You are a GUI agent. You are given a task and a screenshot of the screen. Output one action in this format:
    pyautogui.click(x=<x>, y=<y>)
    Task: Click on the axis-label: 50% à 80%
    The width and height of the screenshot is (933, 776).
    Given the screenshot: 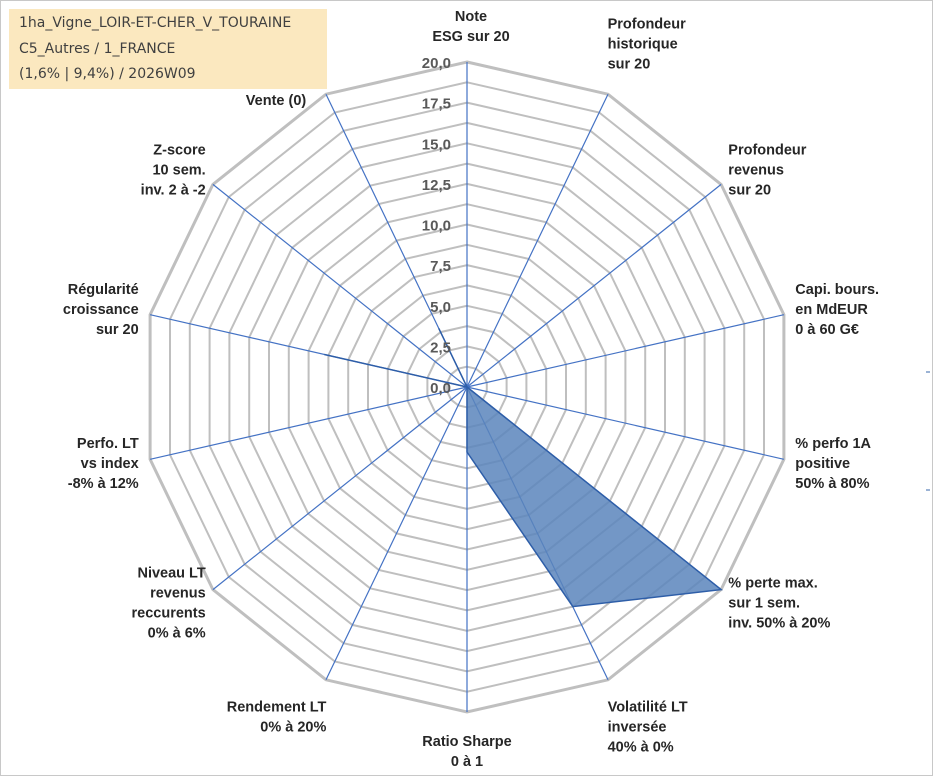 What is the action you would take?
    pyautogui.click(x=832, y=484)
    